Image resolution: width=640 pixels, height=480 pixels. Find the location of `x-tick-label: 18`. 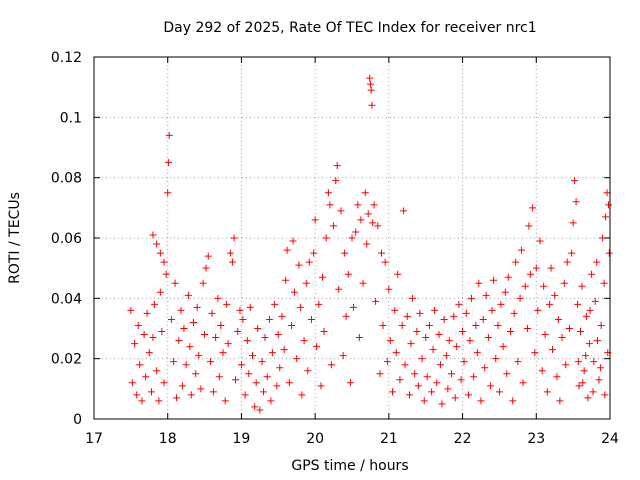

x-tick-label: 18 is located at coordinates (168, 439).